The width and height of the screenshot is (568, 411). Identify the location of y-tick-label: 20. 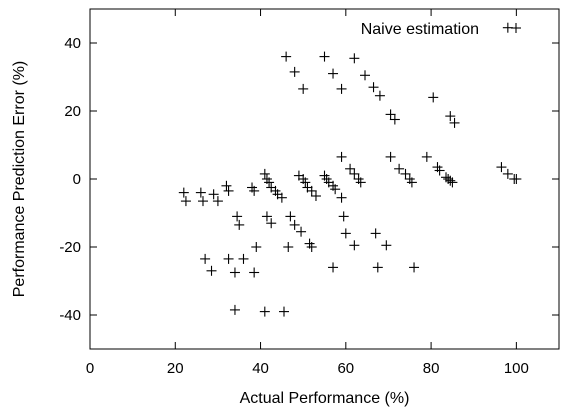
(72, 111).